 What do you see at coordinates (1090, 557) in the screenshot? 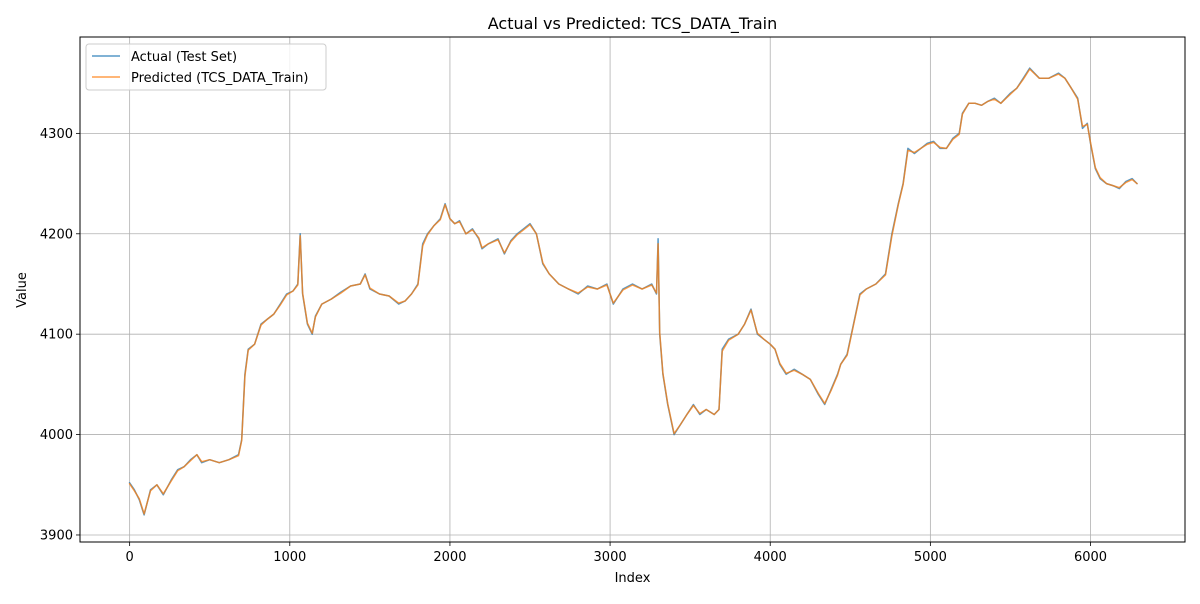
I see `x-tick-label: 6000` at bounding box center [1090, 557].